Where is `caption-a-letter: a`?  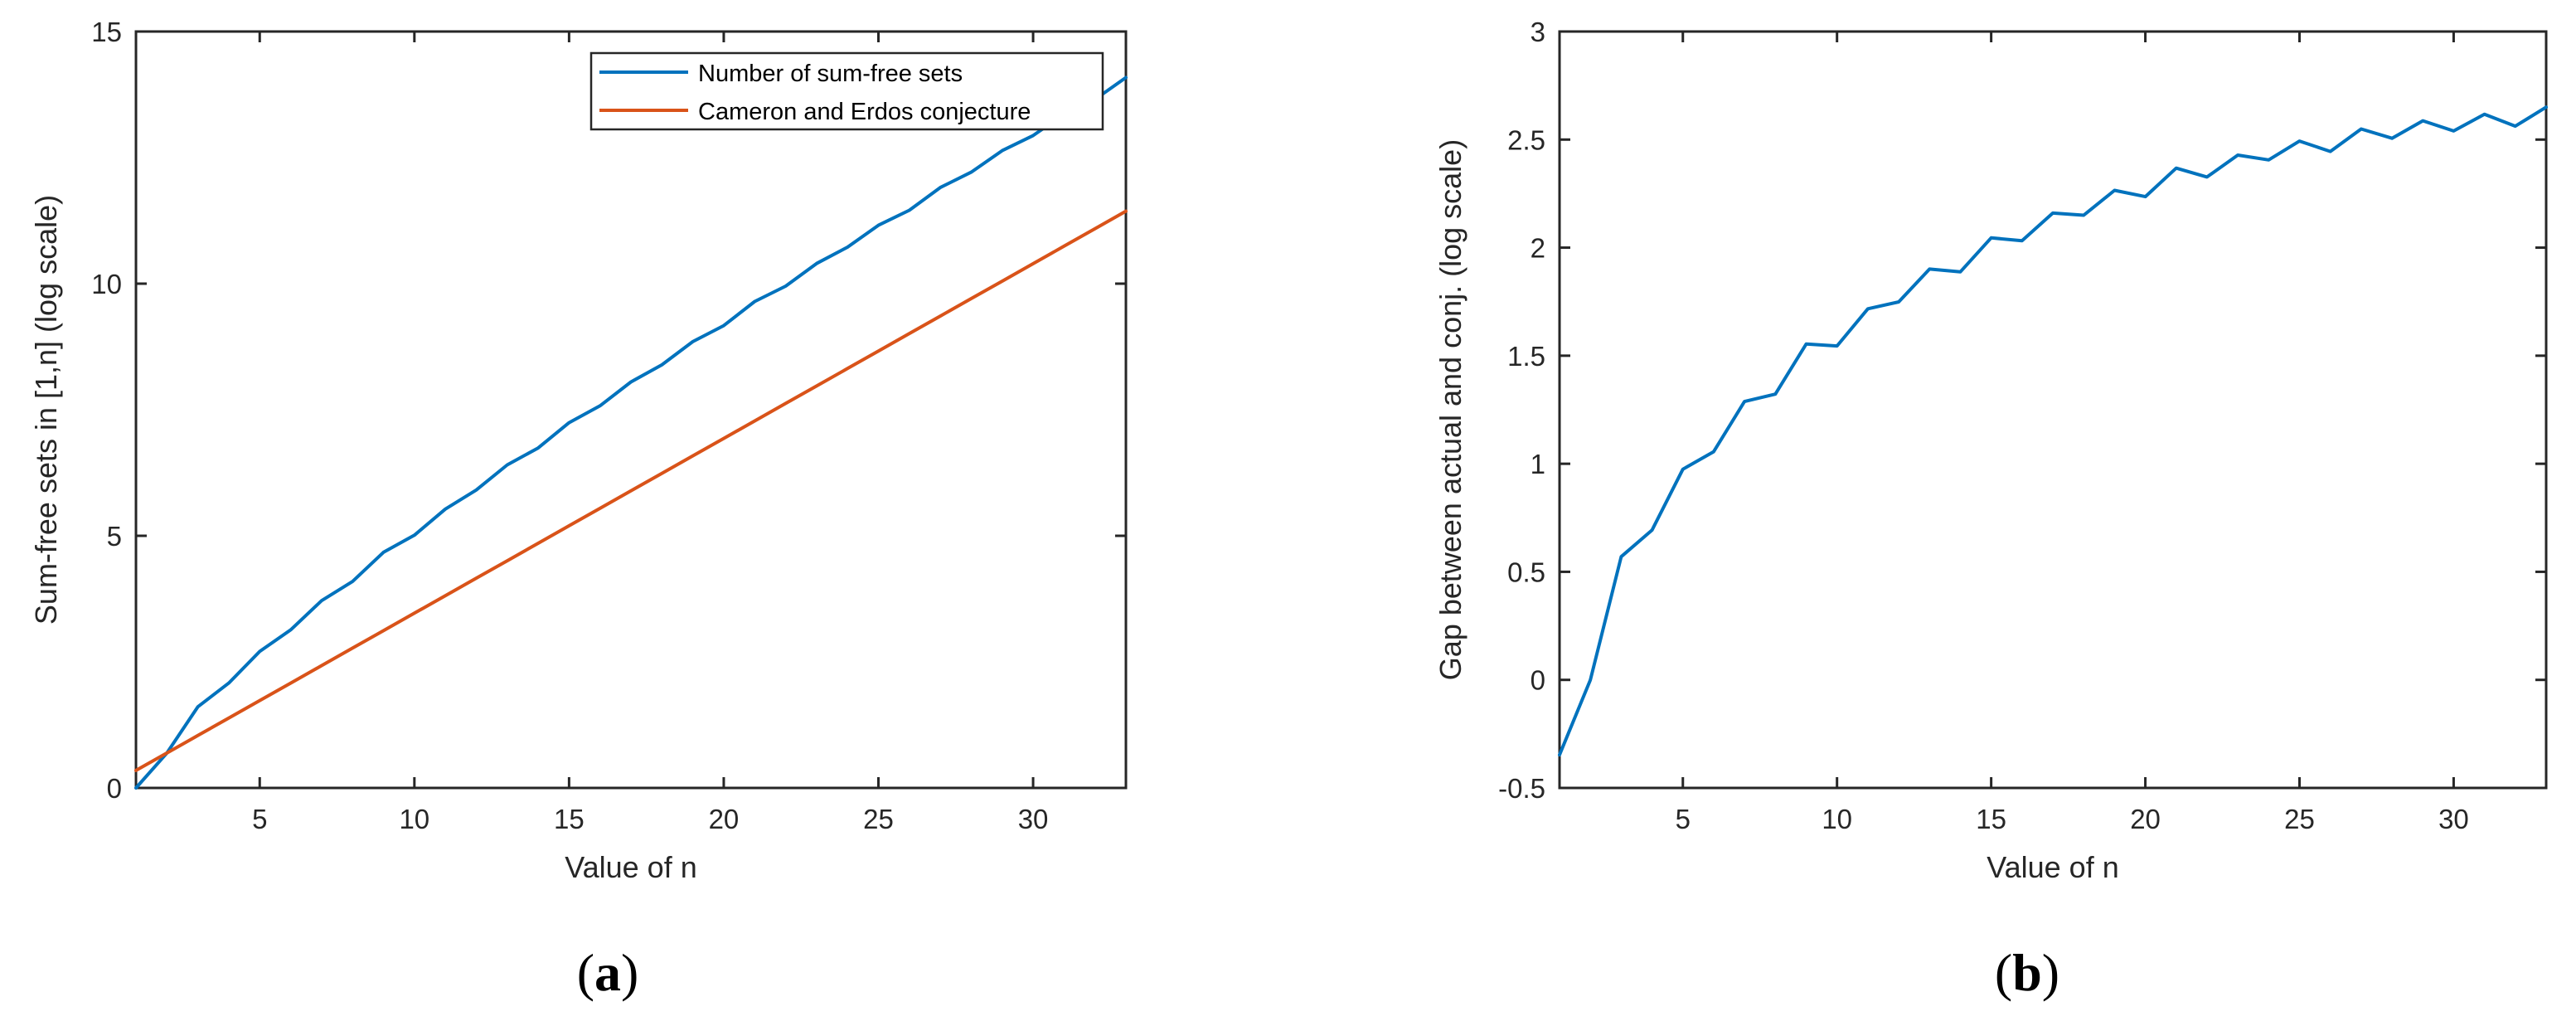 caption-a-letter: a is located at coordinates (607, 972).